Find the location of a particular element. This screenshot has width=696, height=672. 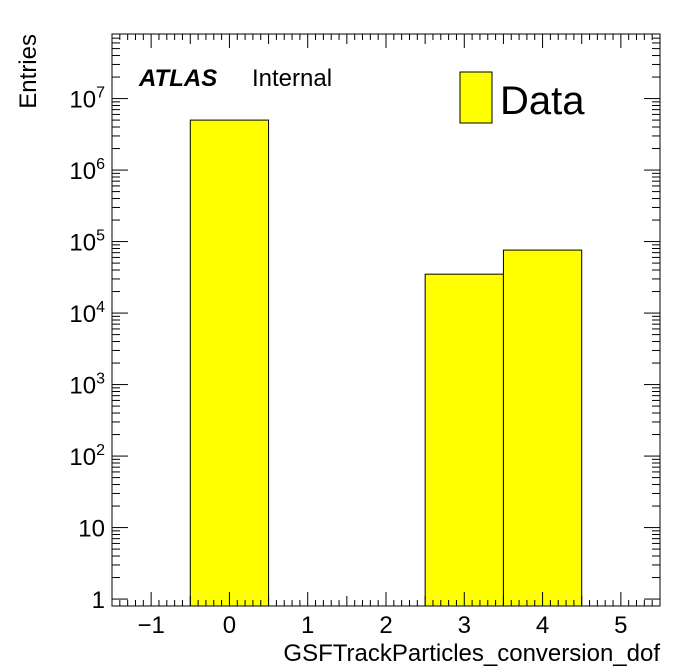

y-tick-label: 1 is located at coordinates (98, 600).